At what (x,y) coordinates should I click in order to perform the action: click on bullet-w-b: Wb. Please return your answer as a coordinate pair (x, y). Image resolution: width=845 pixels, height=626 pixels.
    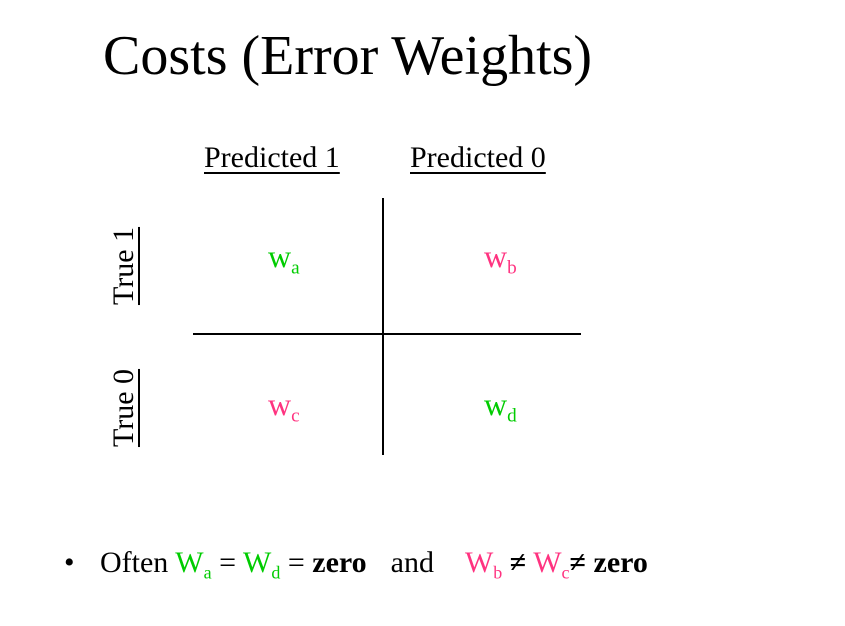
    Looking at the image, I should click on (483, 564).